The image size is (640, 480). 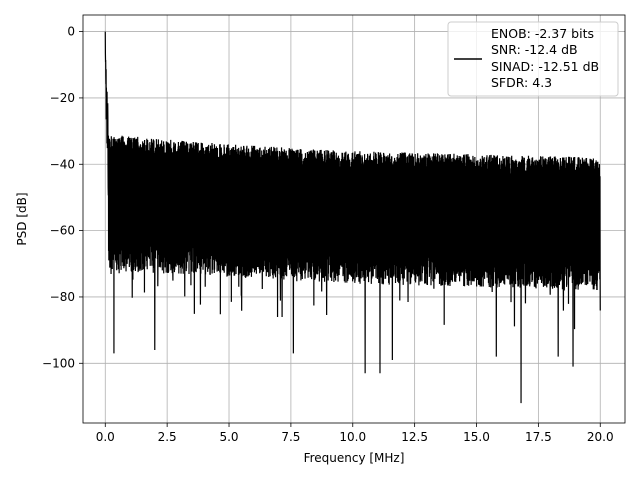 What do you see at coordinates (521, 82) in the screenshot?
I see `legend-entry-sfdr: SFDR: 4.3` at bounding box center [521, 82].